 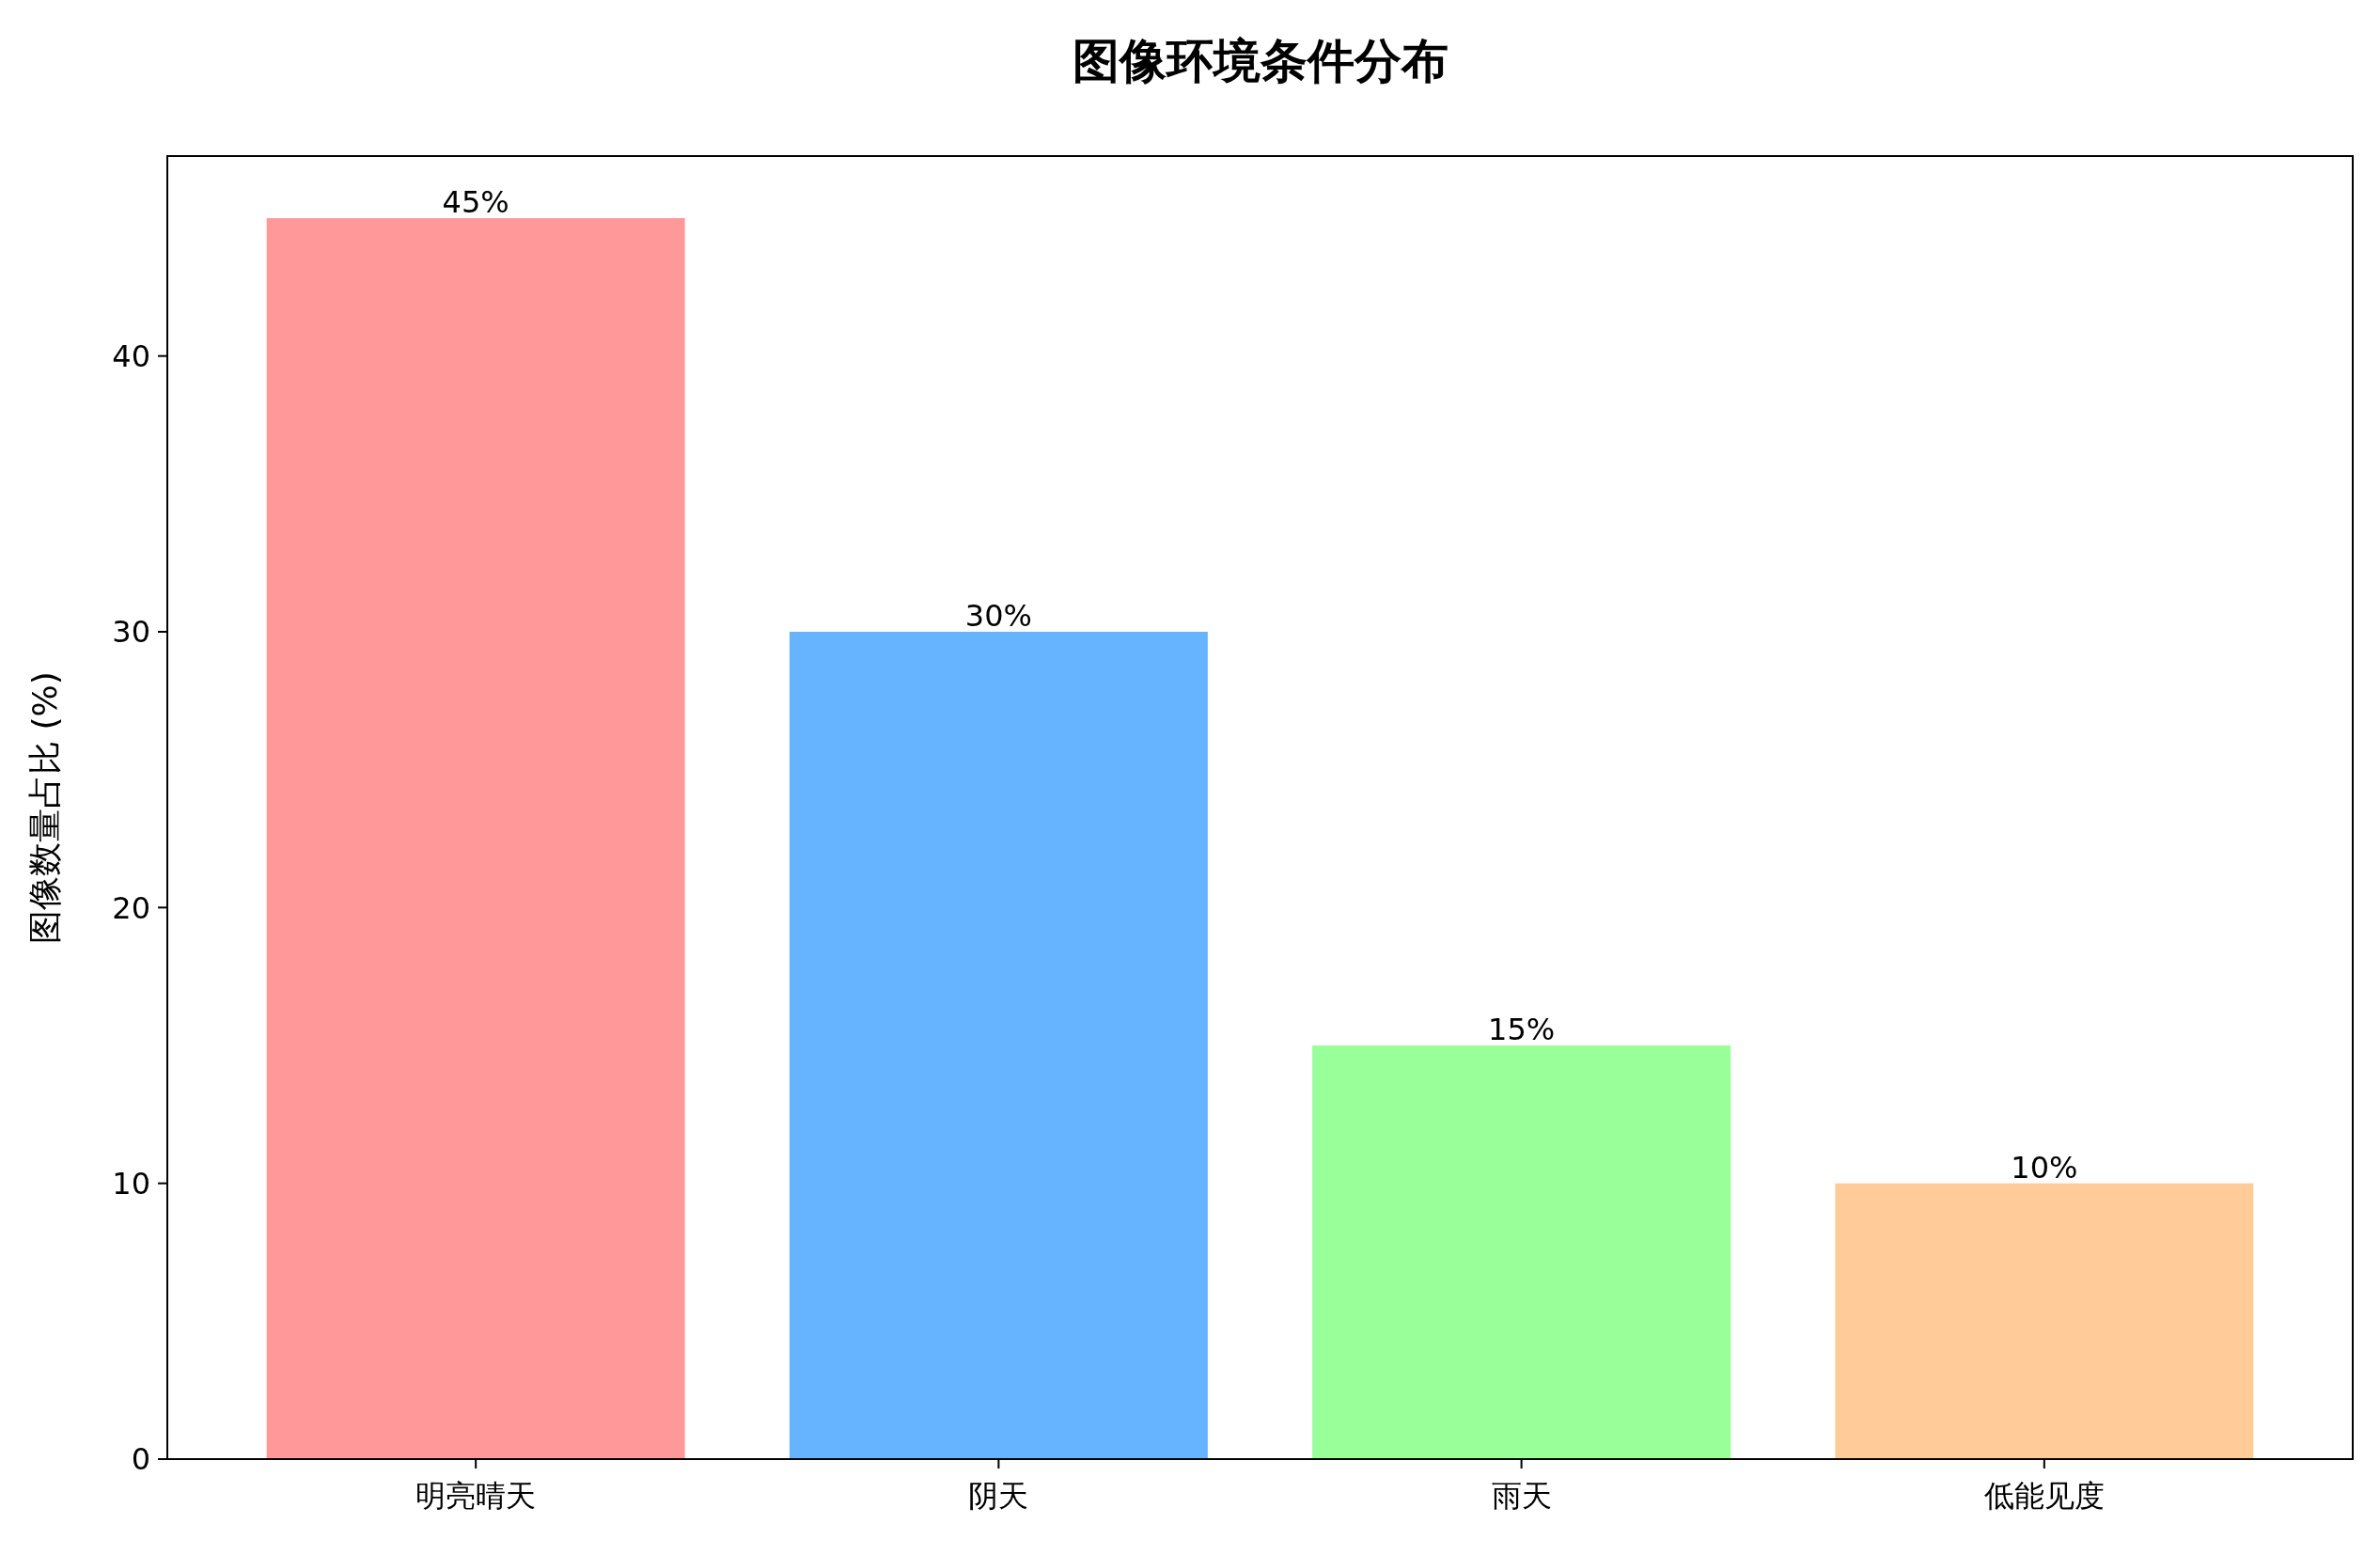 What do you see at coordinates (2044, 1496) in the screenshot?
I see `x-tick-label: 低能见度` at bounding box center [2044, 1496].